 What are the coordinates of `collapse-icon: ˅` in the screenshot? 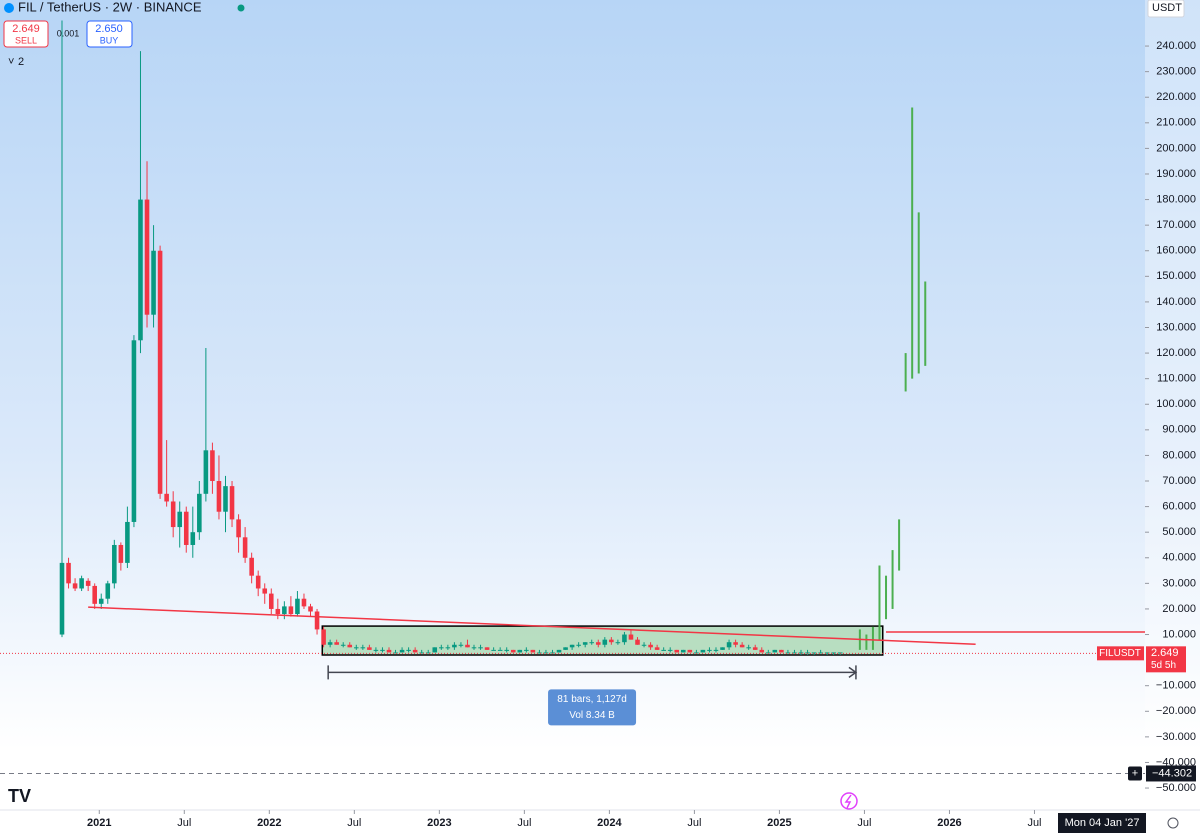 It's located at (11, 62).